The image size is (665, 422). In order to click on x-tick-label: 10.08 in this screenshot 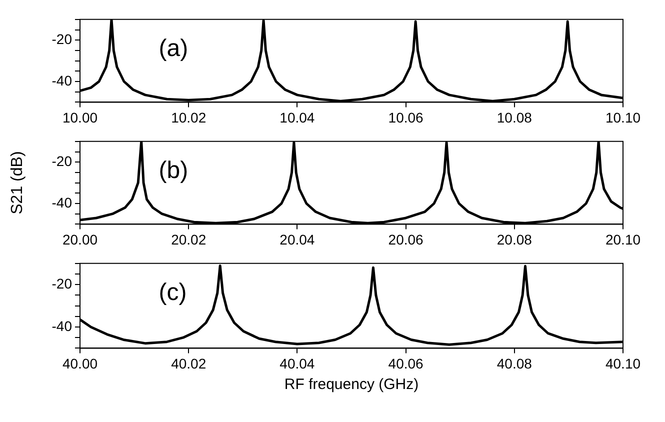, I will do `click(514, 117)`.